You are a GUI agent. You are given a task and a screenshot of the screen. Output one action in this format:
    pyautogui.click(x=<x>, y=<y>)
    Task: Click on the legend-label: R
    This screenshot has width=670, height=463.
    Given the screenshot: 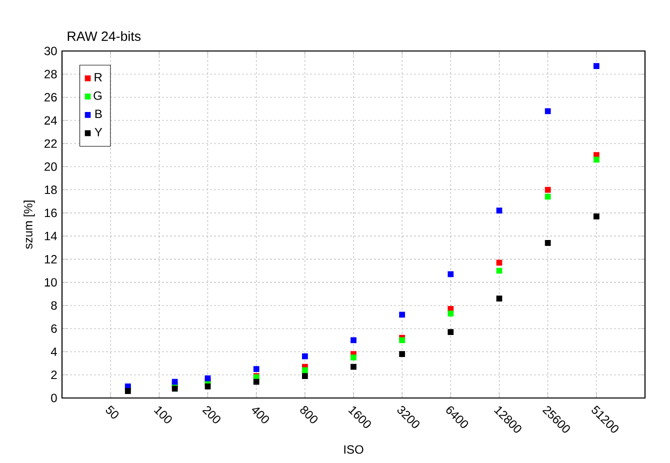 What is the action you would take?
    pyautogui.click(x=98, y=77)
    